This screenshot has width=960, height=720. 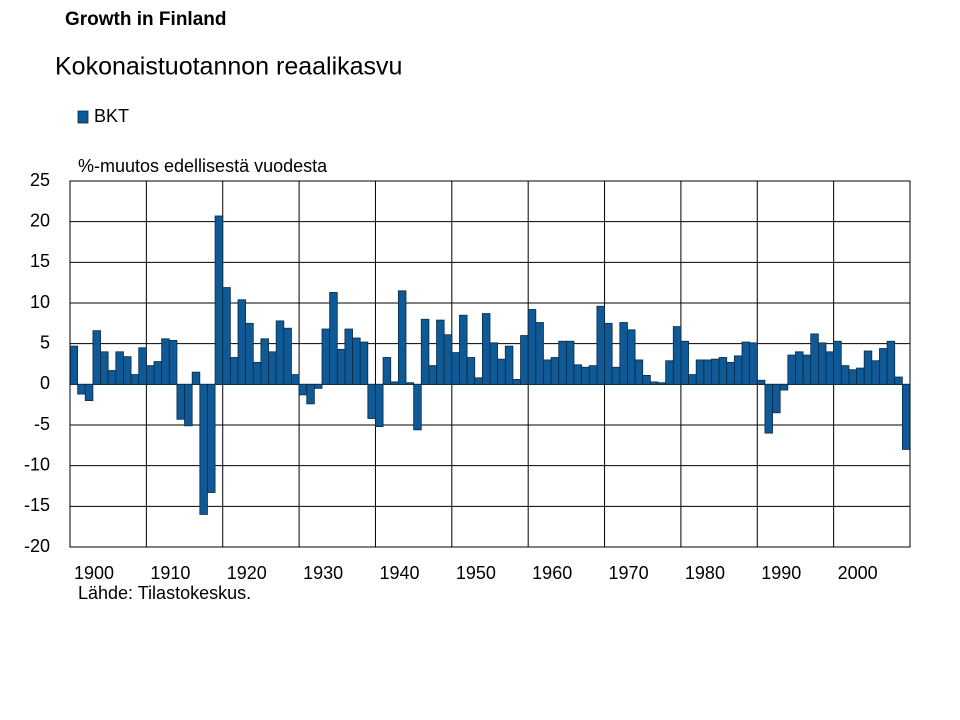 What do you see at coordinates (145, 19) in the screenshot?
I see `page-title: Growth in Finland` at bounding box center [145, 19].